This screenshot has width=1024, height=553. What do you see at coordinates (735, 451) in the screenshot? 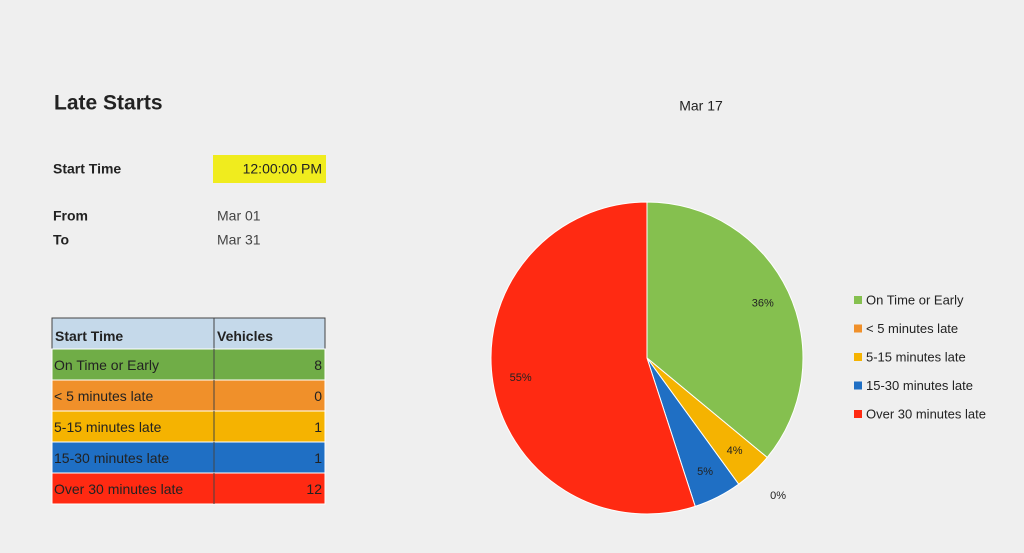
I see `data-label: 4%` at bounding box center [735, 451].